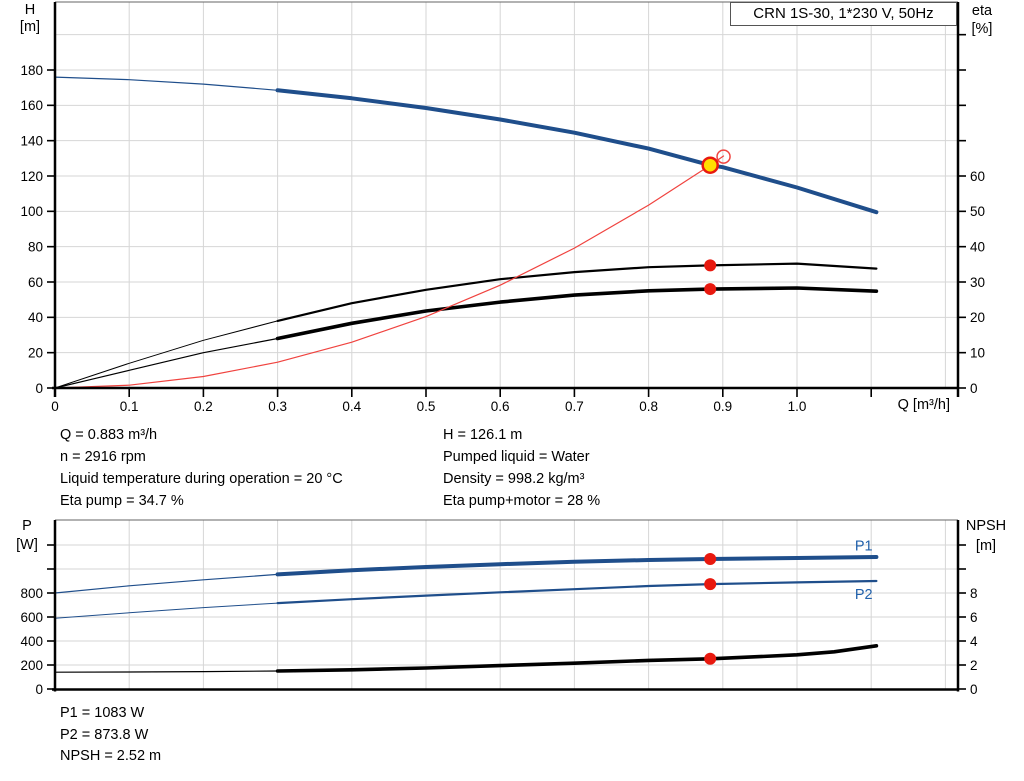 The image size is (1024, 781). What do you see at coordinates (103, 457) in the screenshot?
I see `annot-speed: n = 2916 rpm` at bounding box center [103, 457].